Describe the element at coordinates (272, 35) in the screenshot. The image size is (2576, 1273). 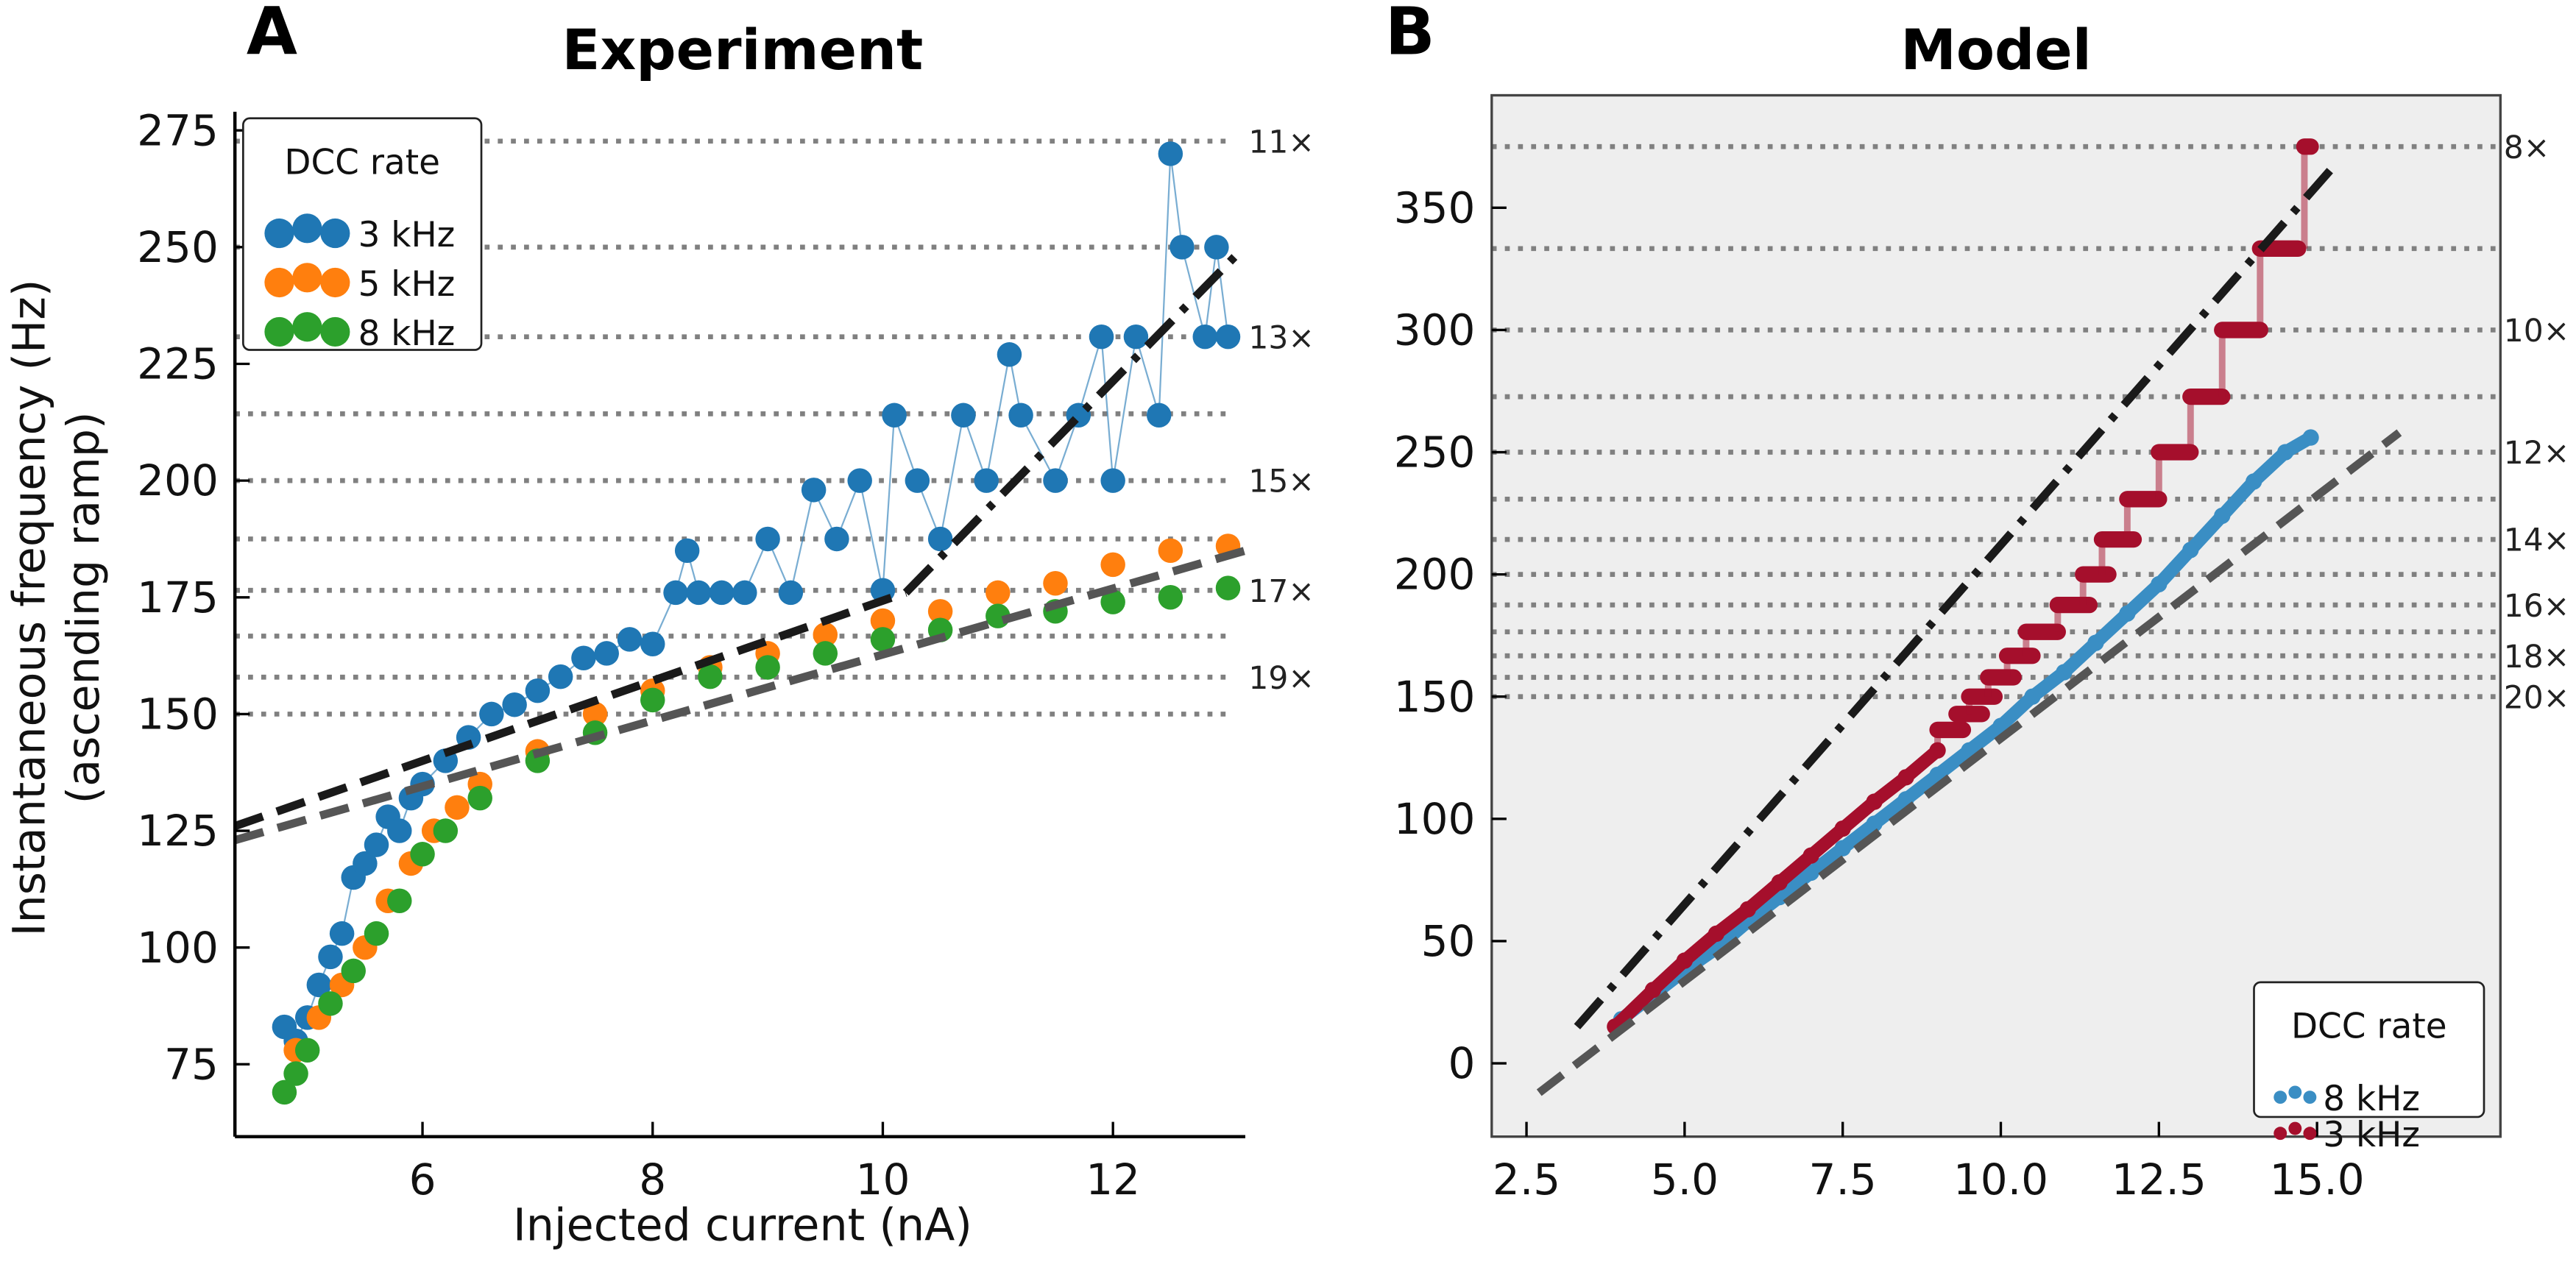
I see `panel-label-a: A` at that location.